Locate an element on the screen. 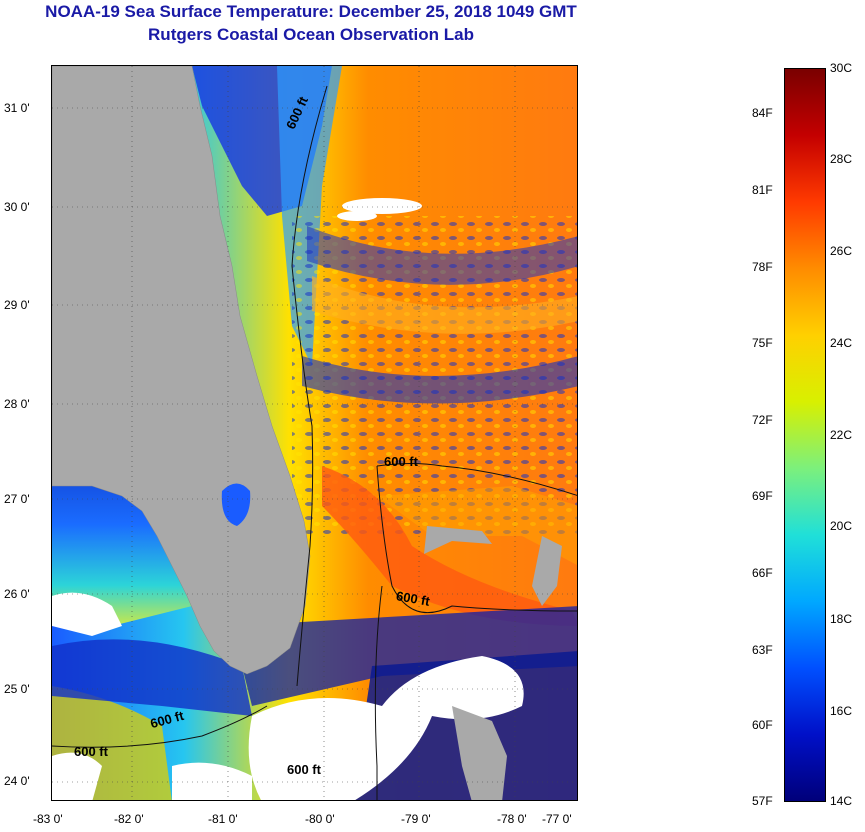 The image size is (865, 832). lat-tick-label: 28 0' is located at coordinates (17, 404).